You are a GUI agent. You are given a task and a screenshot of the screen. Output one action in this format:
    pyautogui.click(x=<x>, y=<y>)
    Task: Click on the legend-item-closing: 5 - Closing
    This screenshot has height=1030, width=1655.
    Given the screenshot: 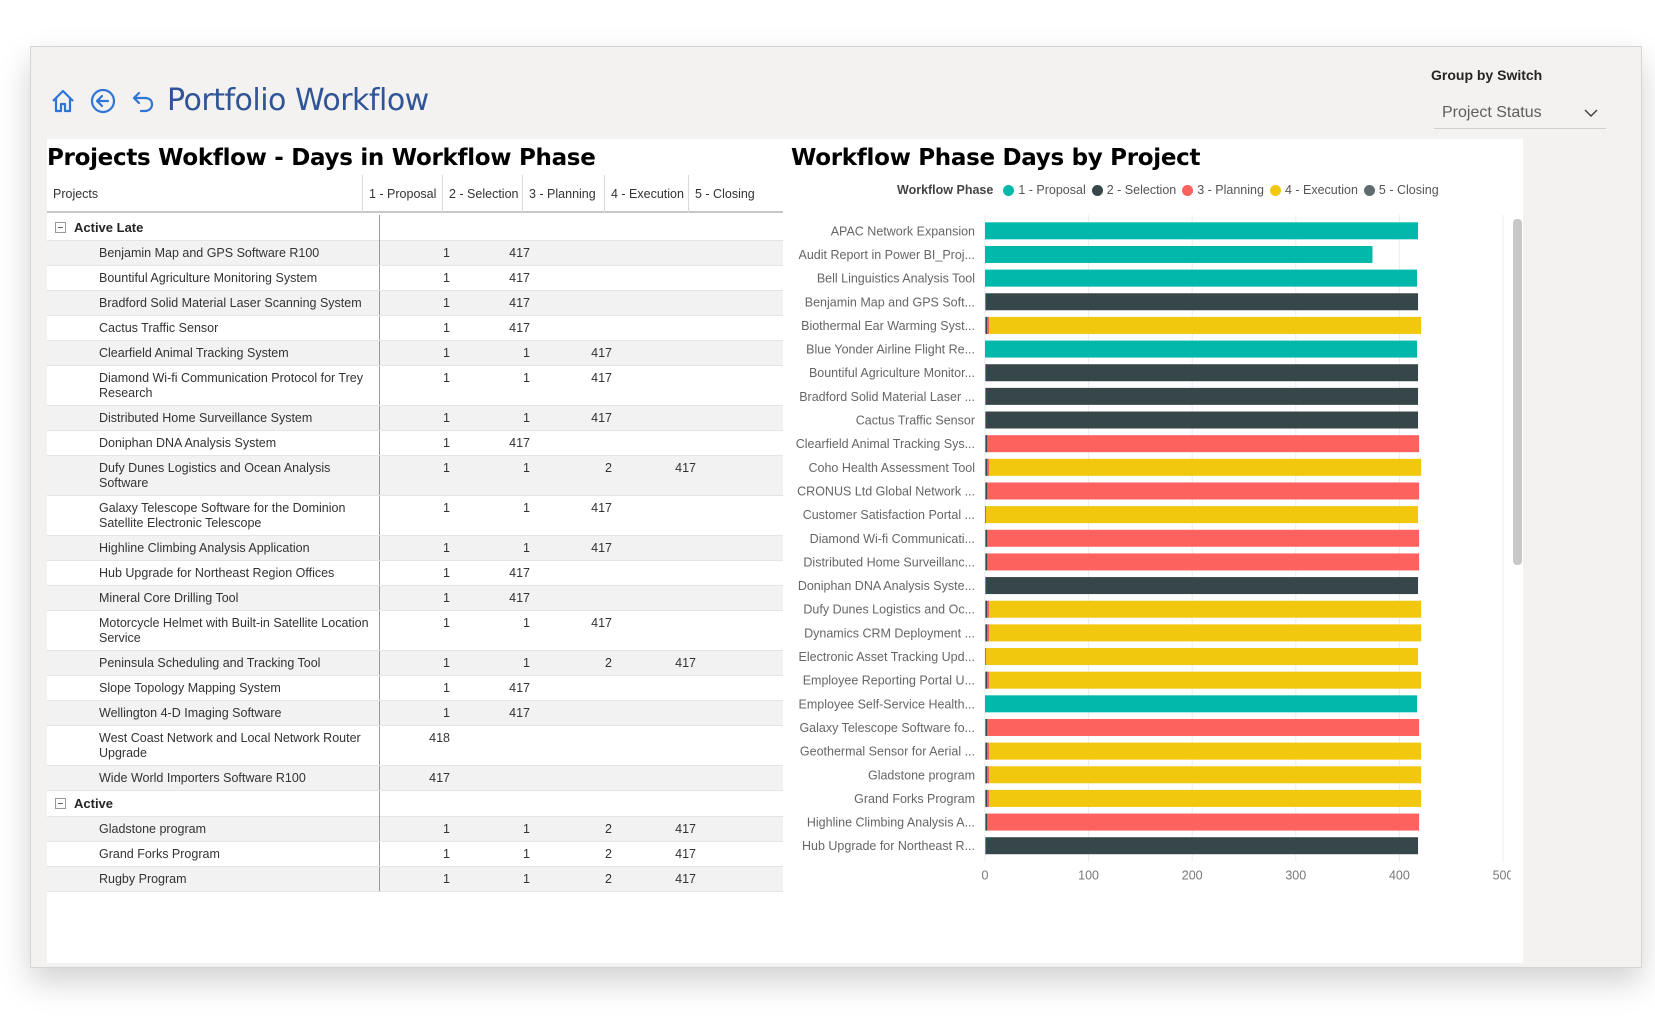 What is the action you would take?
    pyautogui.click(x=1401, y=190)
    